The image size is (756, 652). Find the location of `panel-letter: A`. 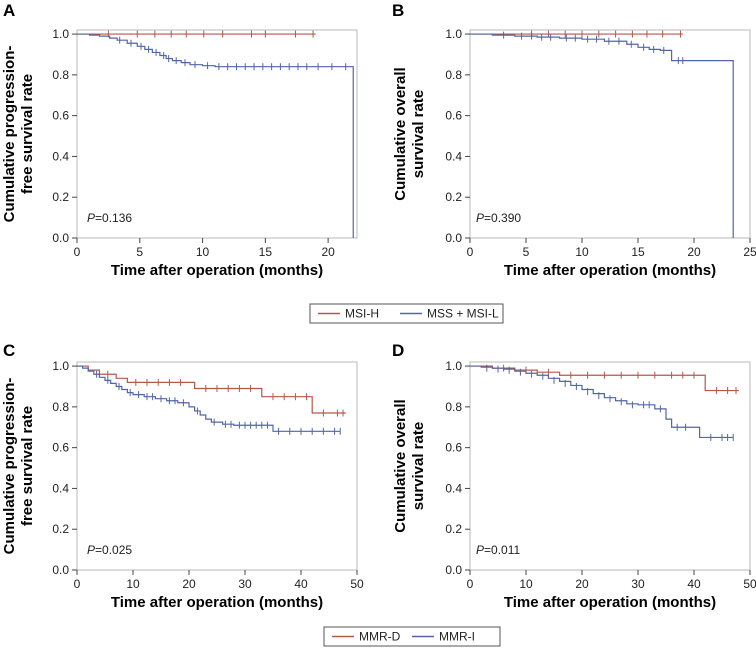

panel-letter: A is located at coordinates (9, 10).